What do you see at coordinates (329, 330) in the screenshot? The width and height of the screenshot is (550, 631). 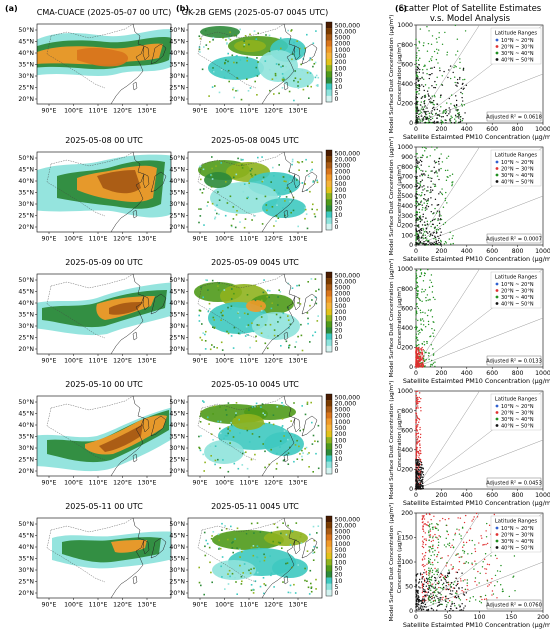 I see `colorbar-swatch` at bounding box center [329, 330].